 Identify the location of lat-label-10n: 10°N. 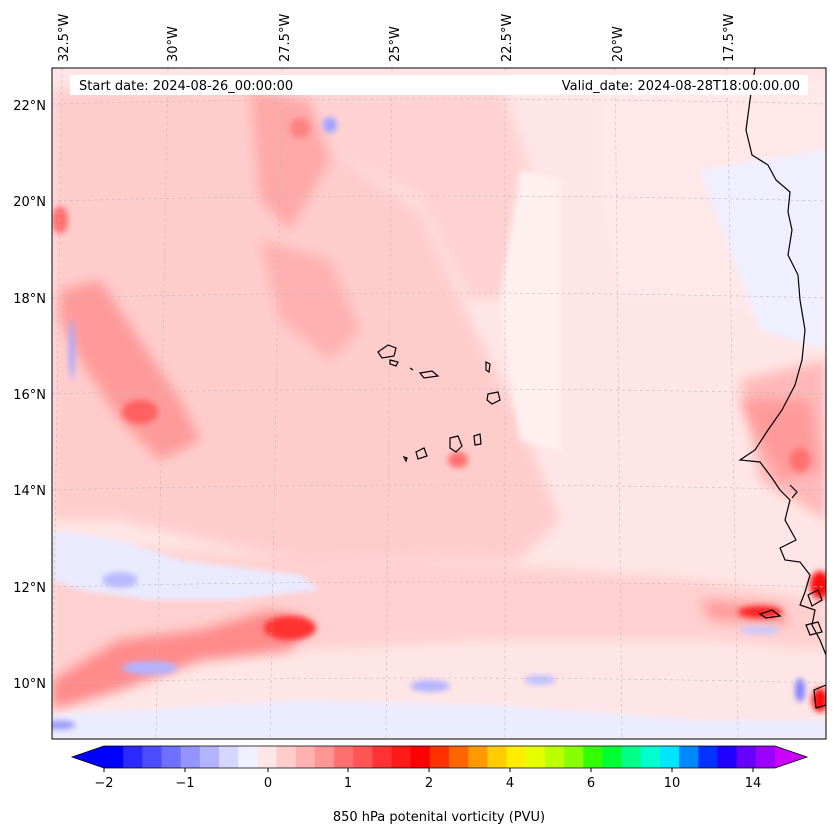
(29, 684).